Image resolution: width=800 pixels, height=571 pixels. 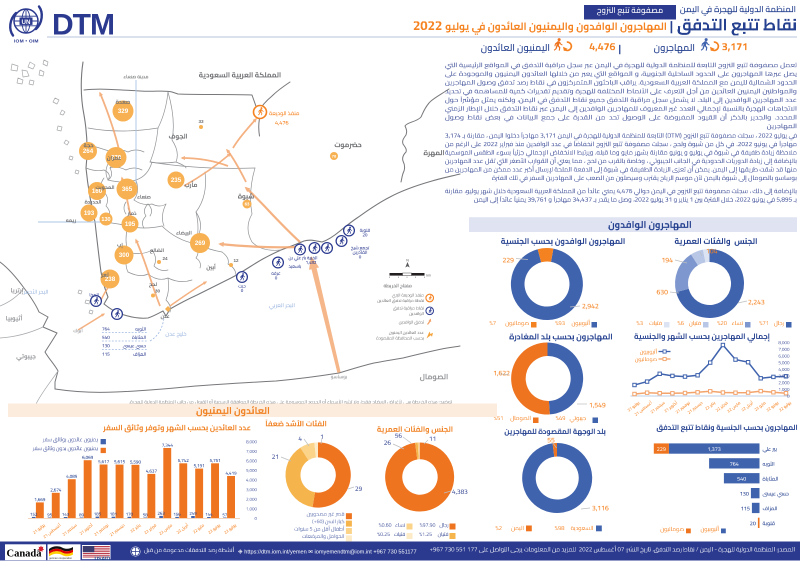 What do you see at coordinates (26, 42) in the screenshot?
I see `svg-text: IOM • OIM` at bounding box center [26, 42].